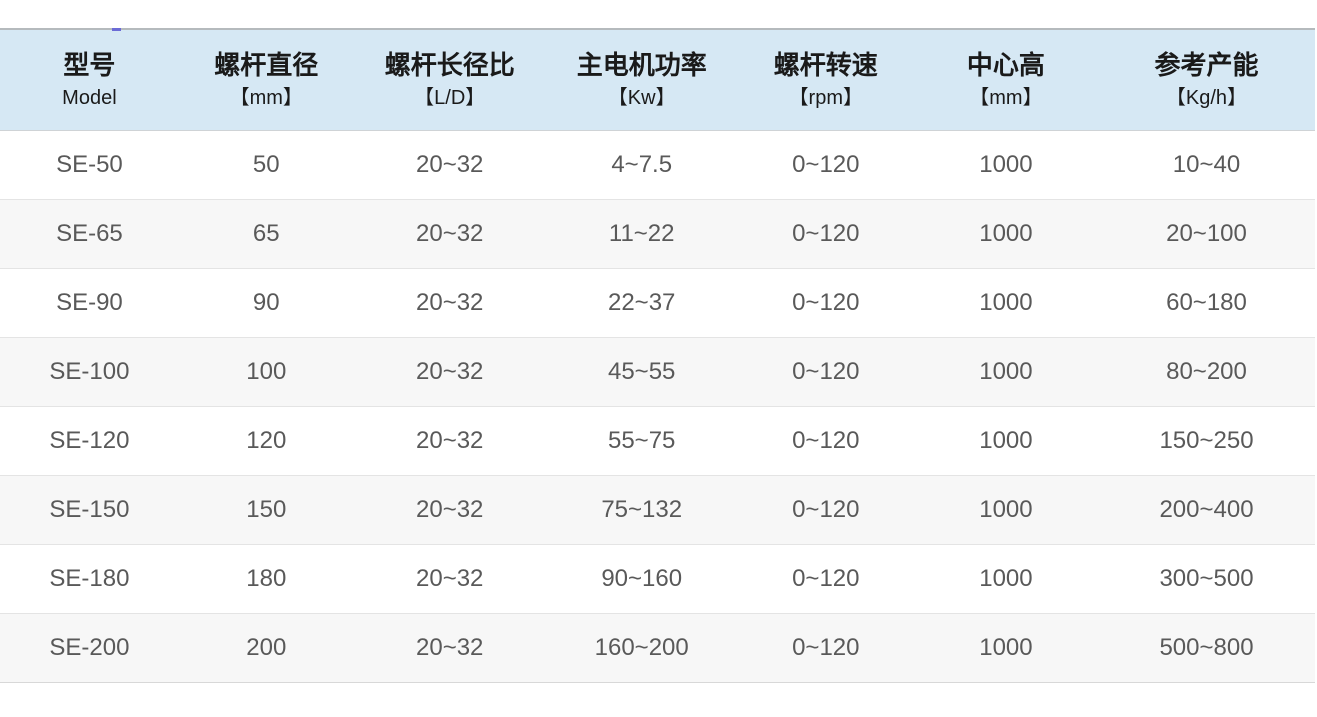 The image size is (1317, 717). I want to click on column-header-3: 螺杆长径比【L/D】, so click(450, 80).